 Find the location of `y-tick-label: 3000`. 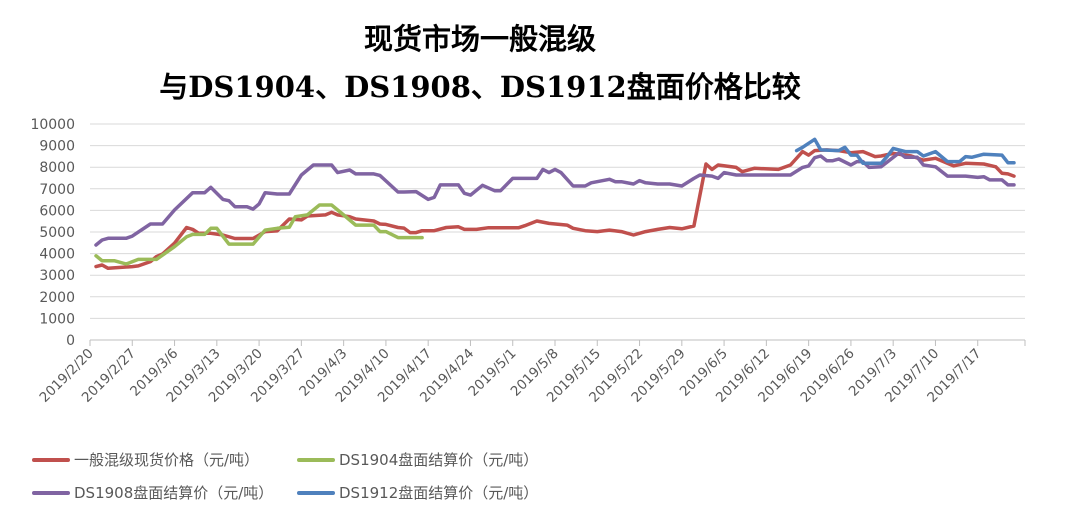

y-tick-label: 3000 is located at coordinates (57, 276).